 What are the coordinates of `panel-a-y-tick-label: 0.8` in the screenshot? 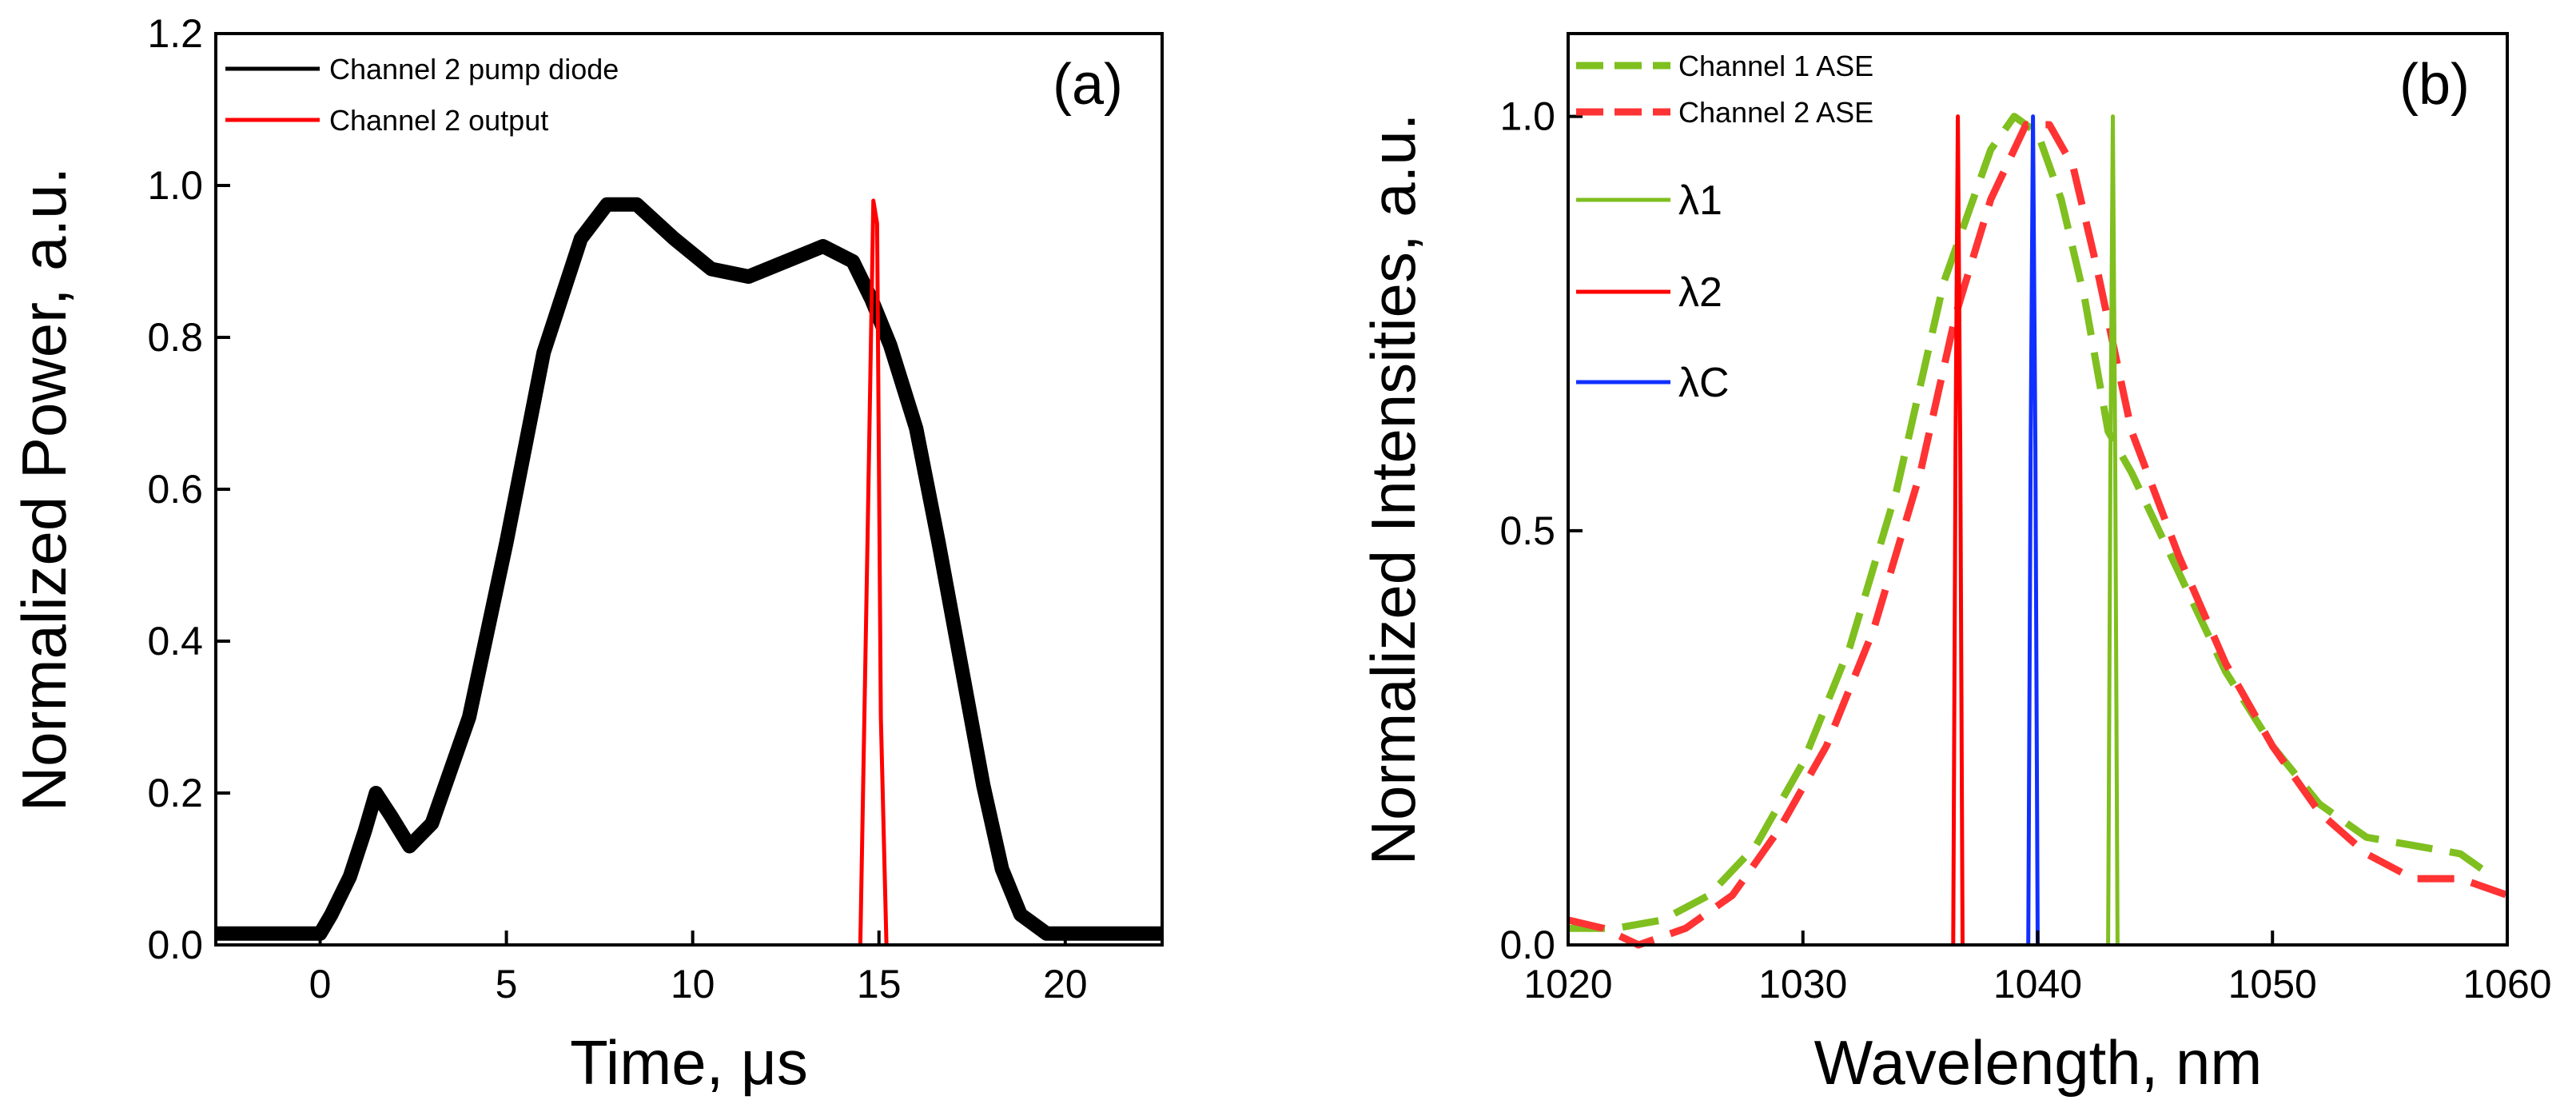 It's located at (175, 337).